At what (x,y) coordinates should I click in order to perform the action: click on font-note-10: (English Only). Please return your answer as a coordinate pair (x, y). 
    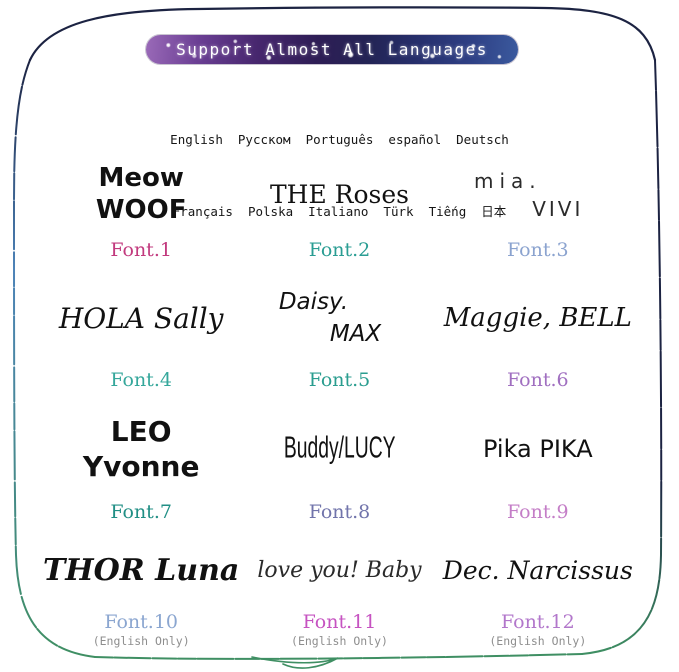
    Looking at the image, I should click on (141, 641).